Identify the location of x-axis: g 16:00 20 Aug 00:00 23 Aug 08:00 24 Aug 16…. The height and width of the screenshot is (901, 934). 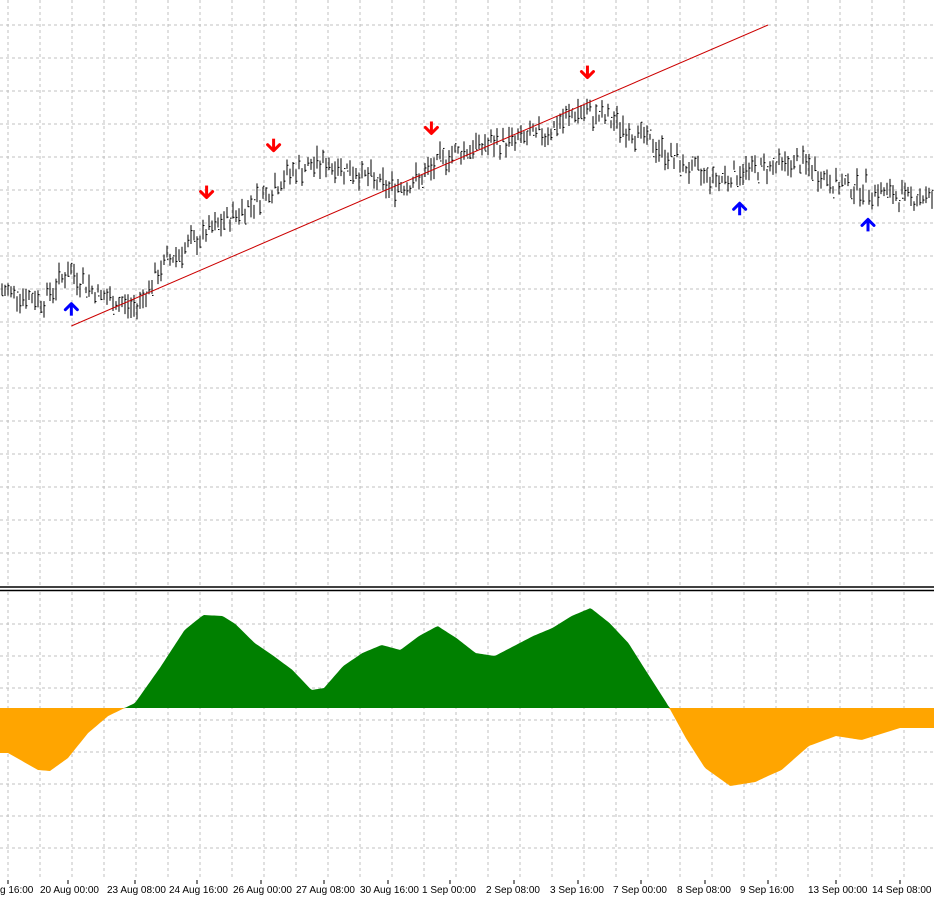
(466, 888).